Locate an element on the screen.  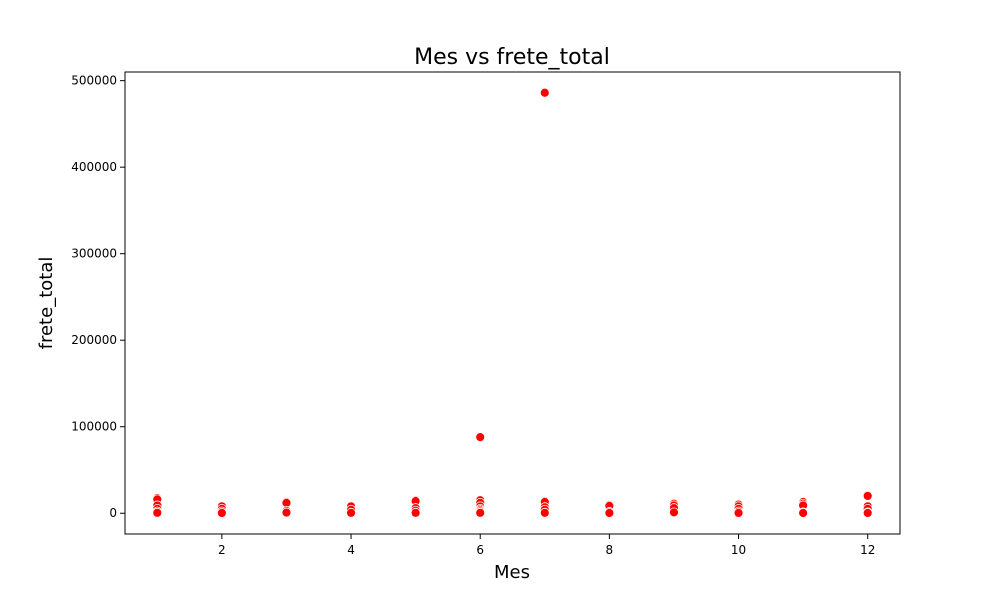
x-tick-label: 8 is located at coordinates (610, 550).